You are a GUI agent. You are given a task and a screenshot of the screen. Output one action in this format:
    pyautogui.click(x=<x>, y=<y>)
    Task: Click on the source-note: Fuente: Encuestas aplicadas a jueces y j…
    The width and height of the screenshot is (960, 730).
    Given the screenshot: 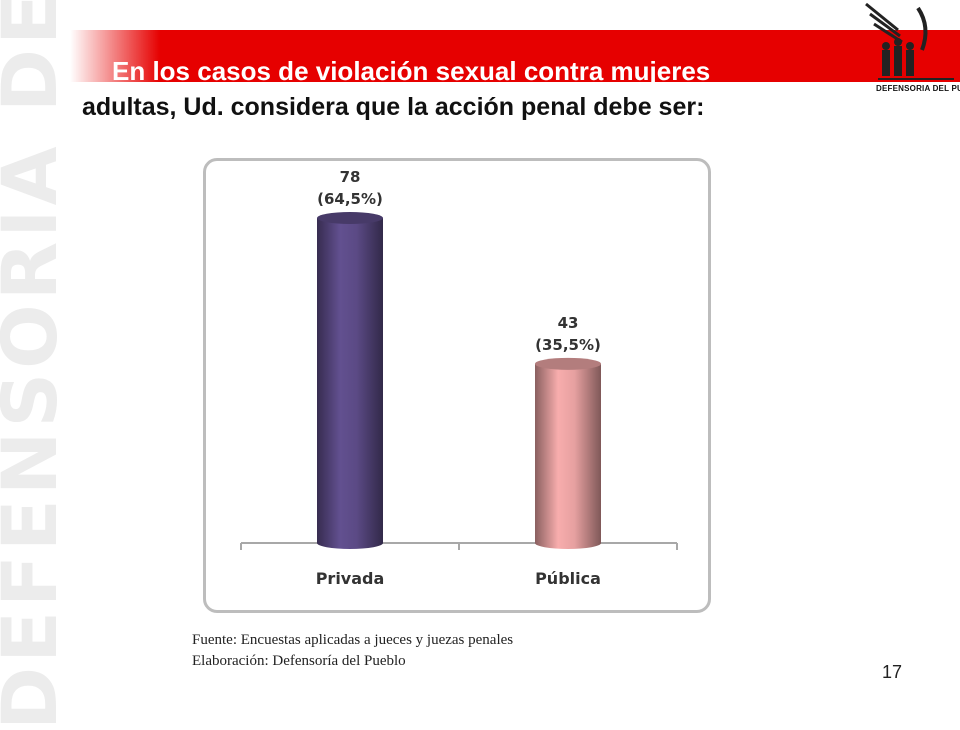 What is the action you would take?
    pyautogui.click(x=353, y=640)
    